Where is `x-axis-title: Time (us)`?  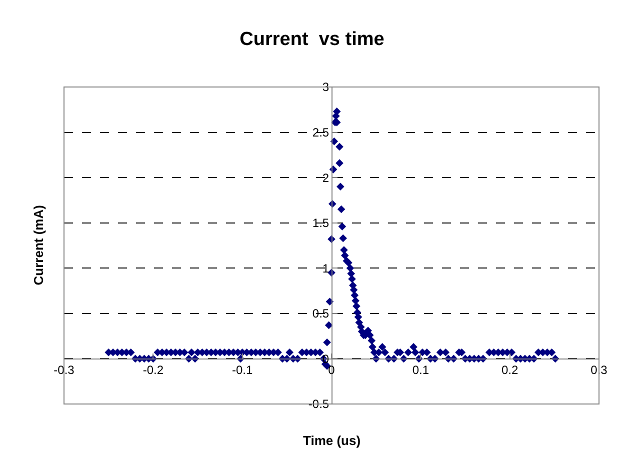
x-axis-title: Time (us) is located at coordinates (332, 440).